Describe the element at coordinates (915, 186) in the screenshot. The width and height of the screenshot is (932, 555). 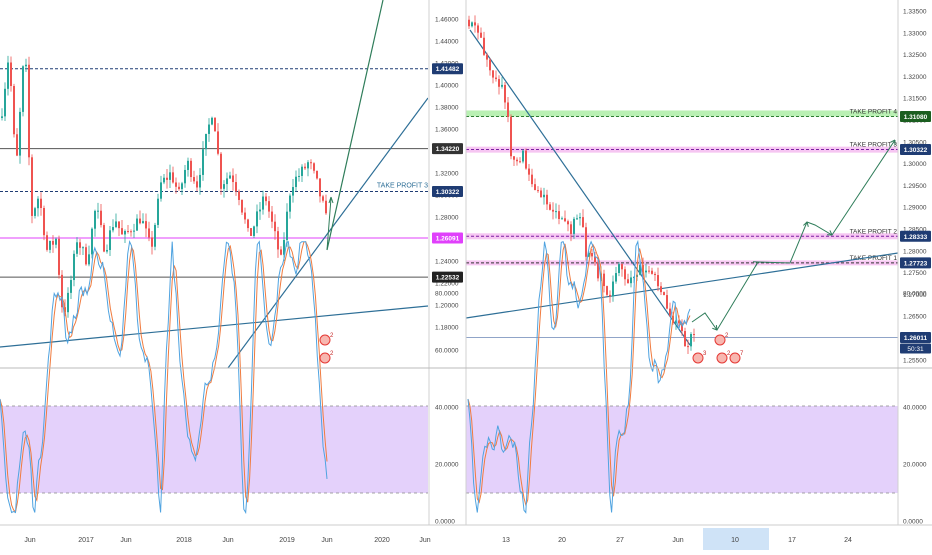
I see `right-price-tick: 1.29500` at that location.